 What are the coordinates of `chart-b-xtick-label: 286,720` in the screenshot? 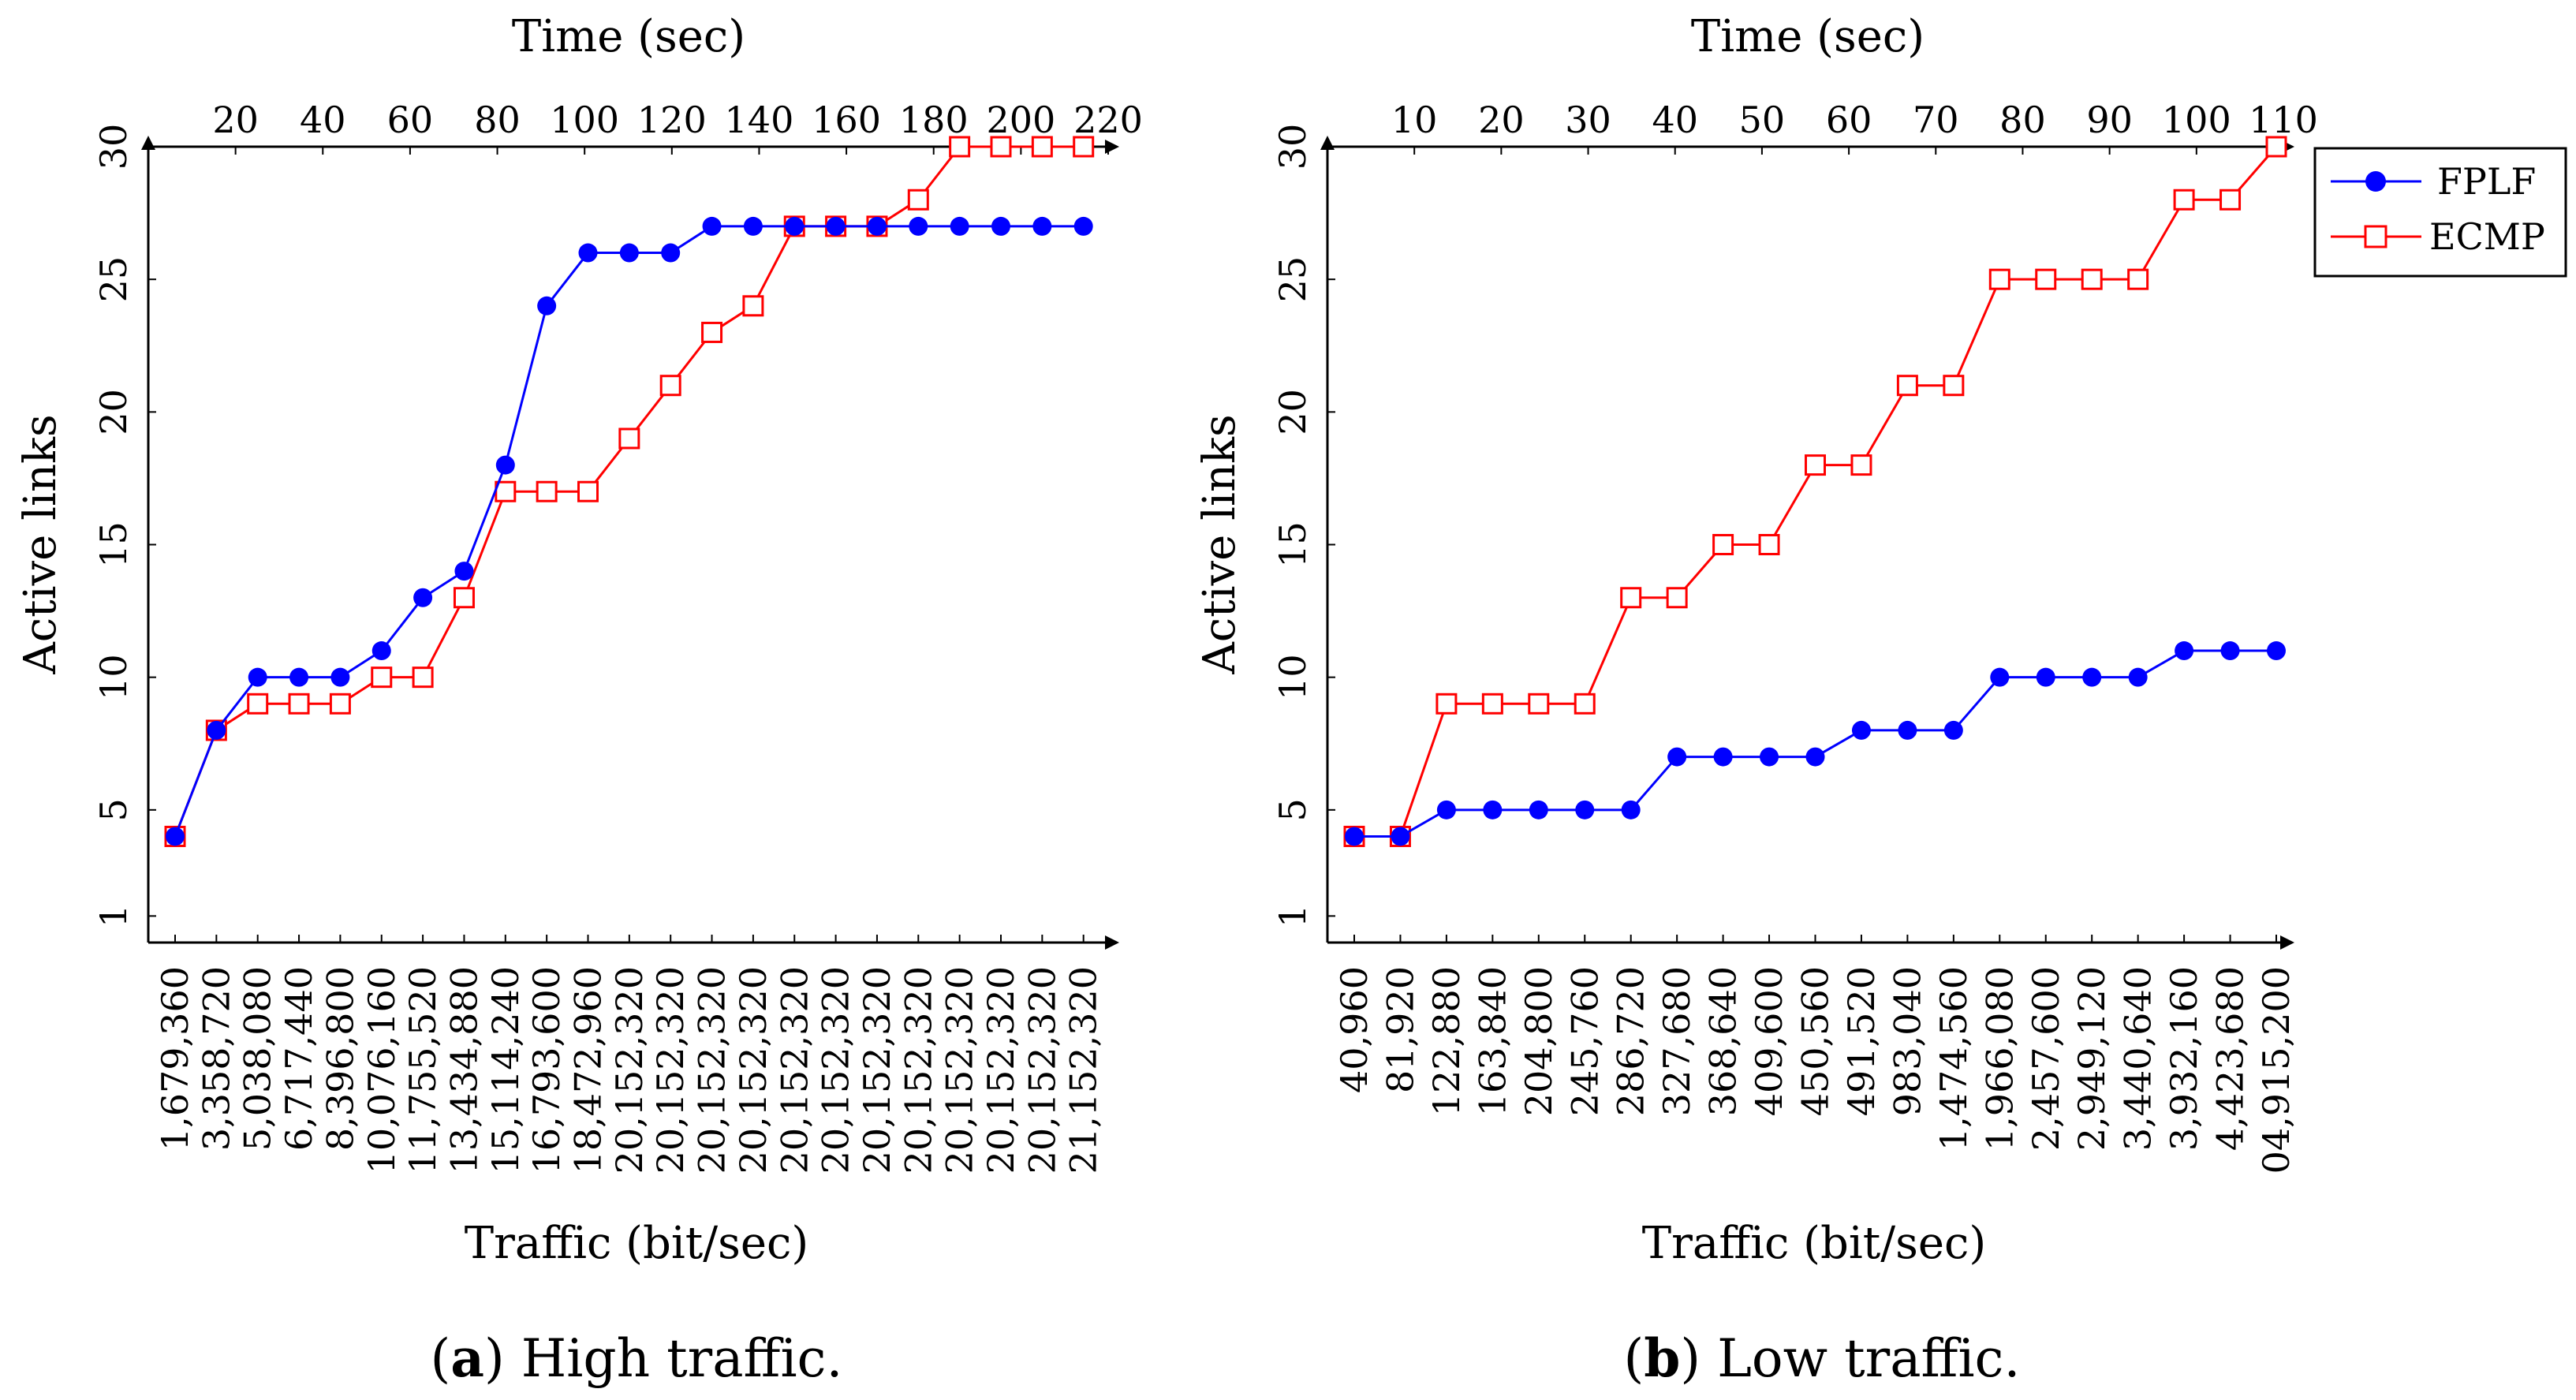 It's located at (1631, 1041).